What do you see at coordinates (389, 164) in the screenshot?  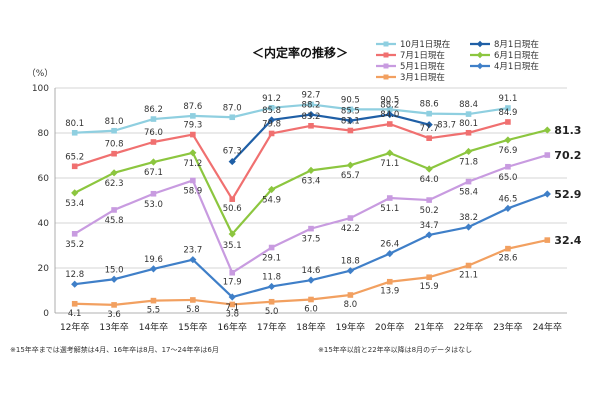 I see `data-label: 71.1` at bounding box center [389, 164].